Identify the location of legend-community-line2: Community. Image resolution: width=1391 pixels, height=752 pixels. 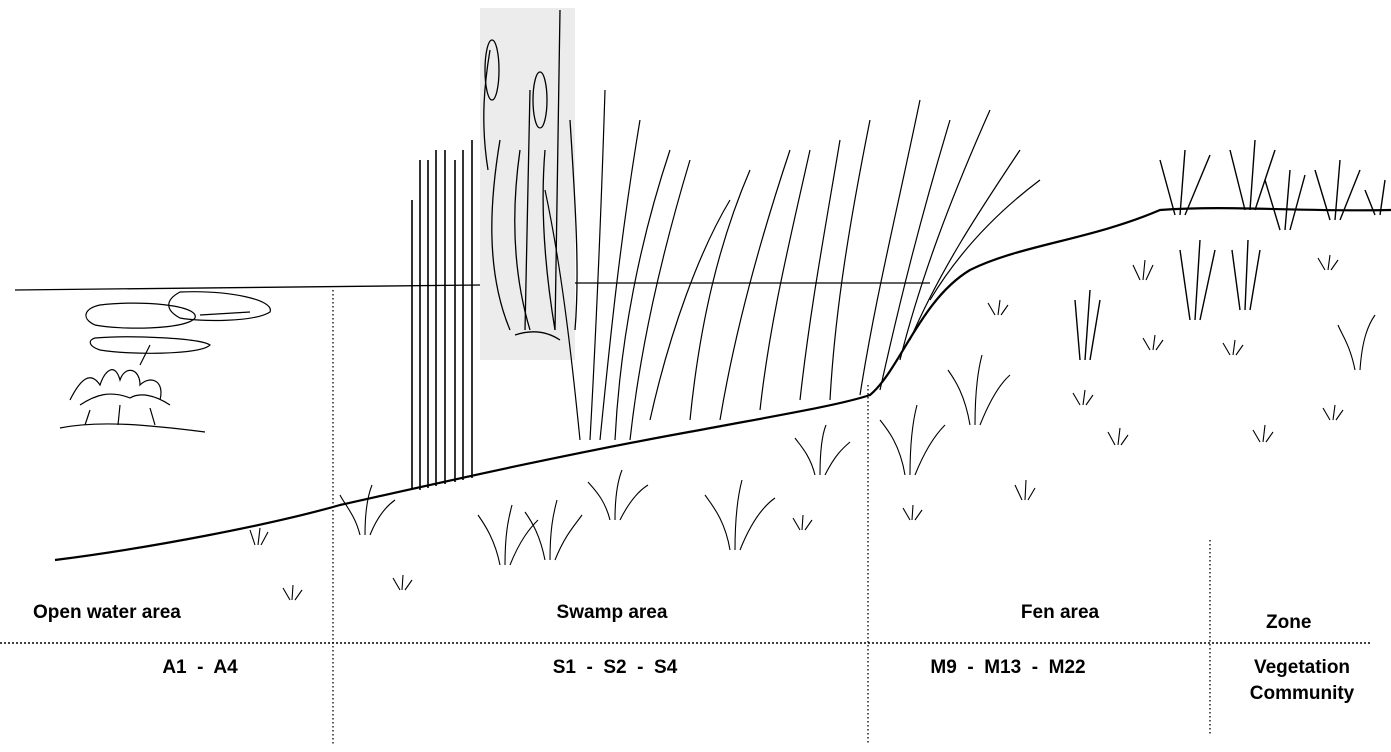
(1302, 693).